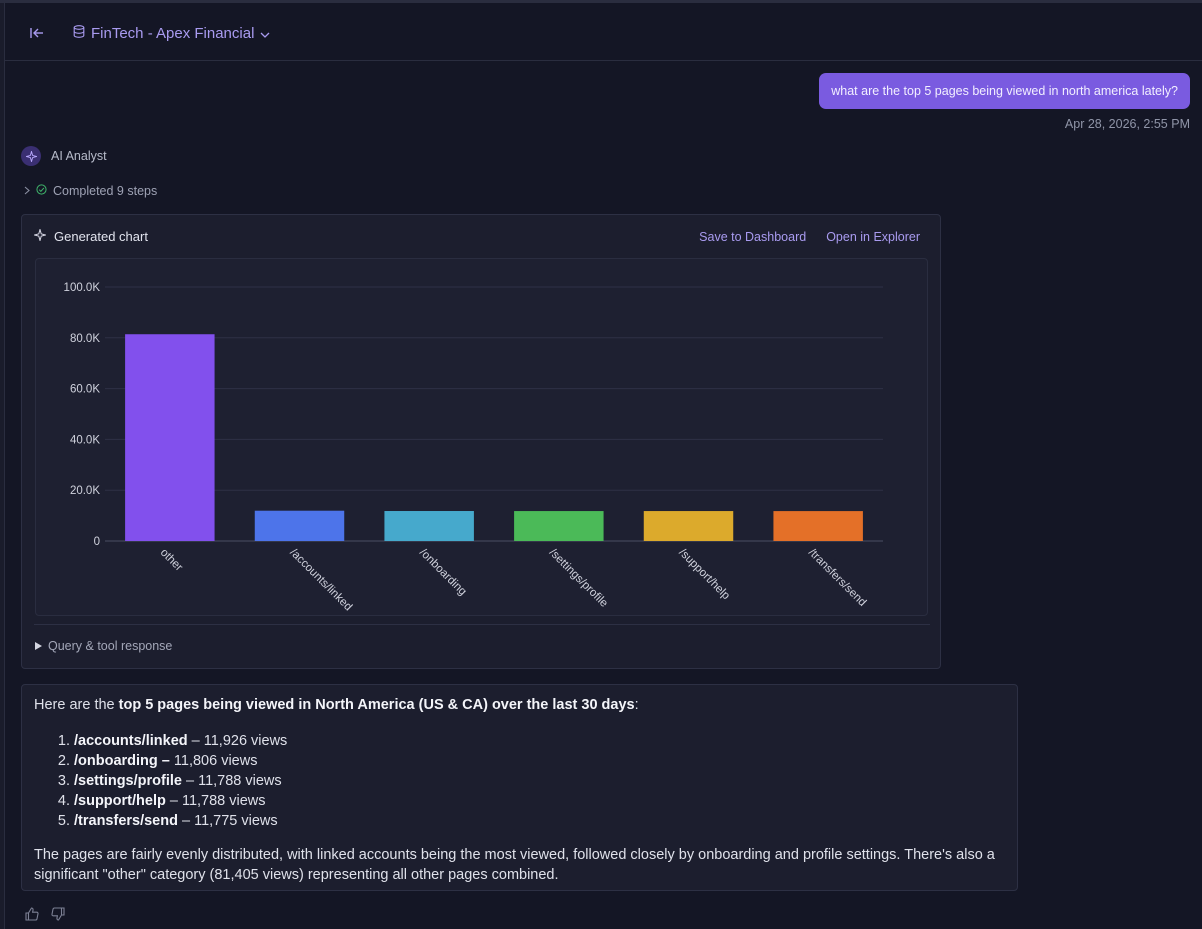 The width and height of the screenshot is (1202, 929). What do you see at coordinates (85, 390) in the screenshot?
I see `y-tick-label: 60.0K` at bounding box center [85, 390].